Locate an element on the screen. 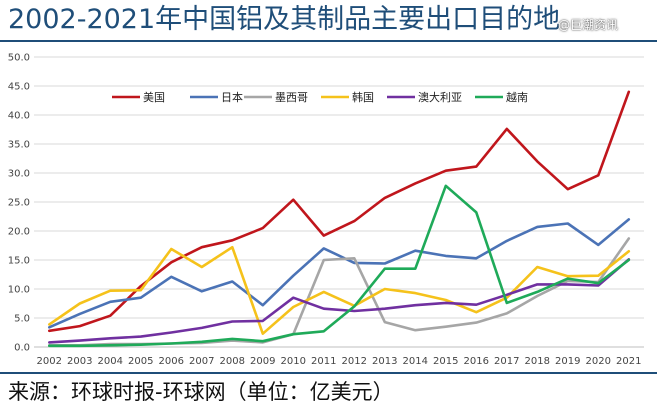  x-tick-label: 2009 is located at coordinates (262, 361).